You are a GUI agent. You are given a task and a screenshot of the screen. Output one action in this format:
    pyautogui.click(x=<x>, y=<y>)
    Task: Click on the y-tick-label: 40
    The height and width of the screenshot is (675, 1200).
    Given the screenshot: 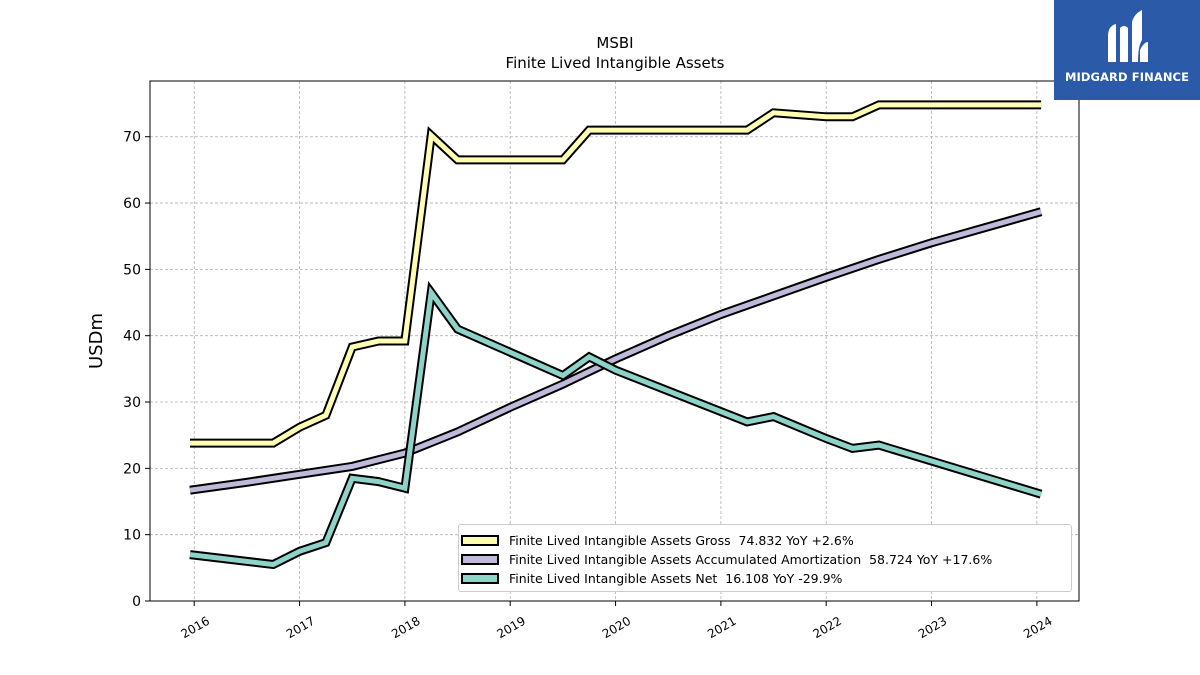 What is the action you would take?
    pyautogui.click(x=132, y=337)
    